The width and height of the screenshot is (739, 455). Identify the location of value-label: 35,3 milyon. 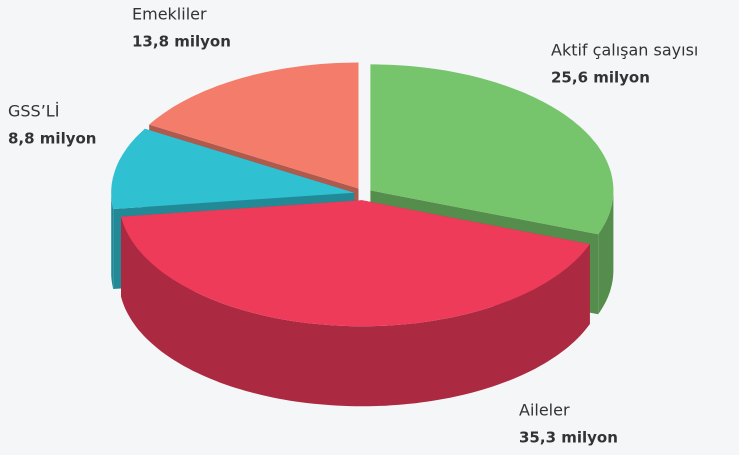
(568, 438).